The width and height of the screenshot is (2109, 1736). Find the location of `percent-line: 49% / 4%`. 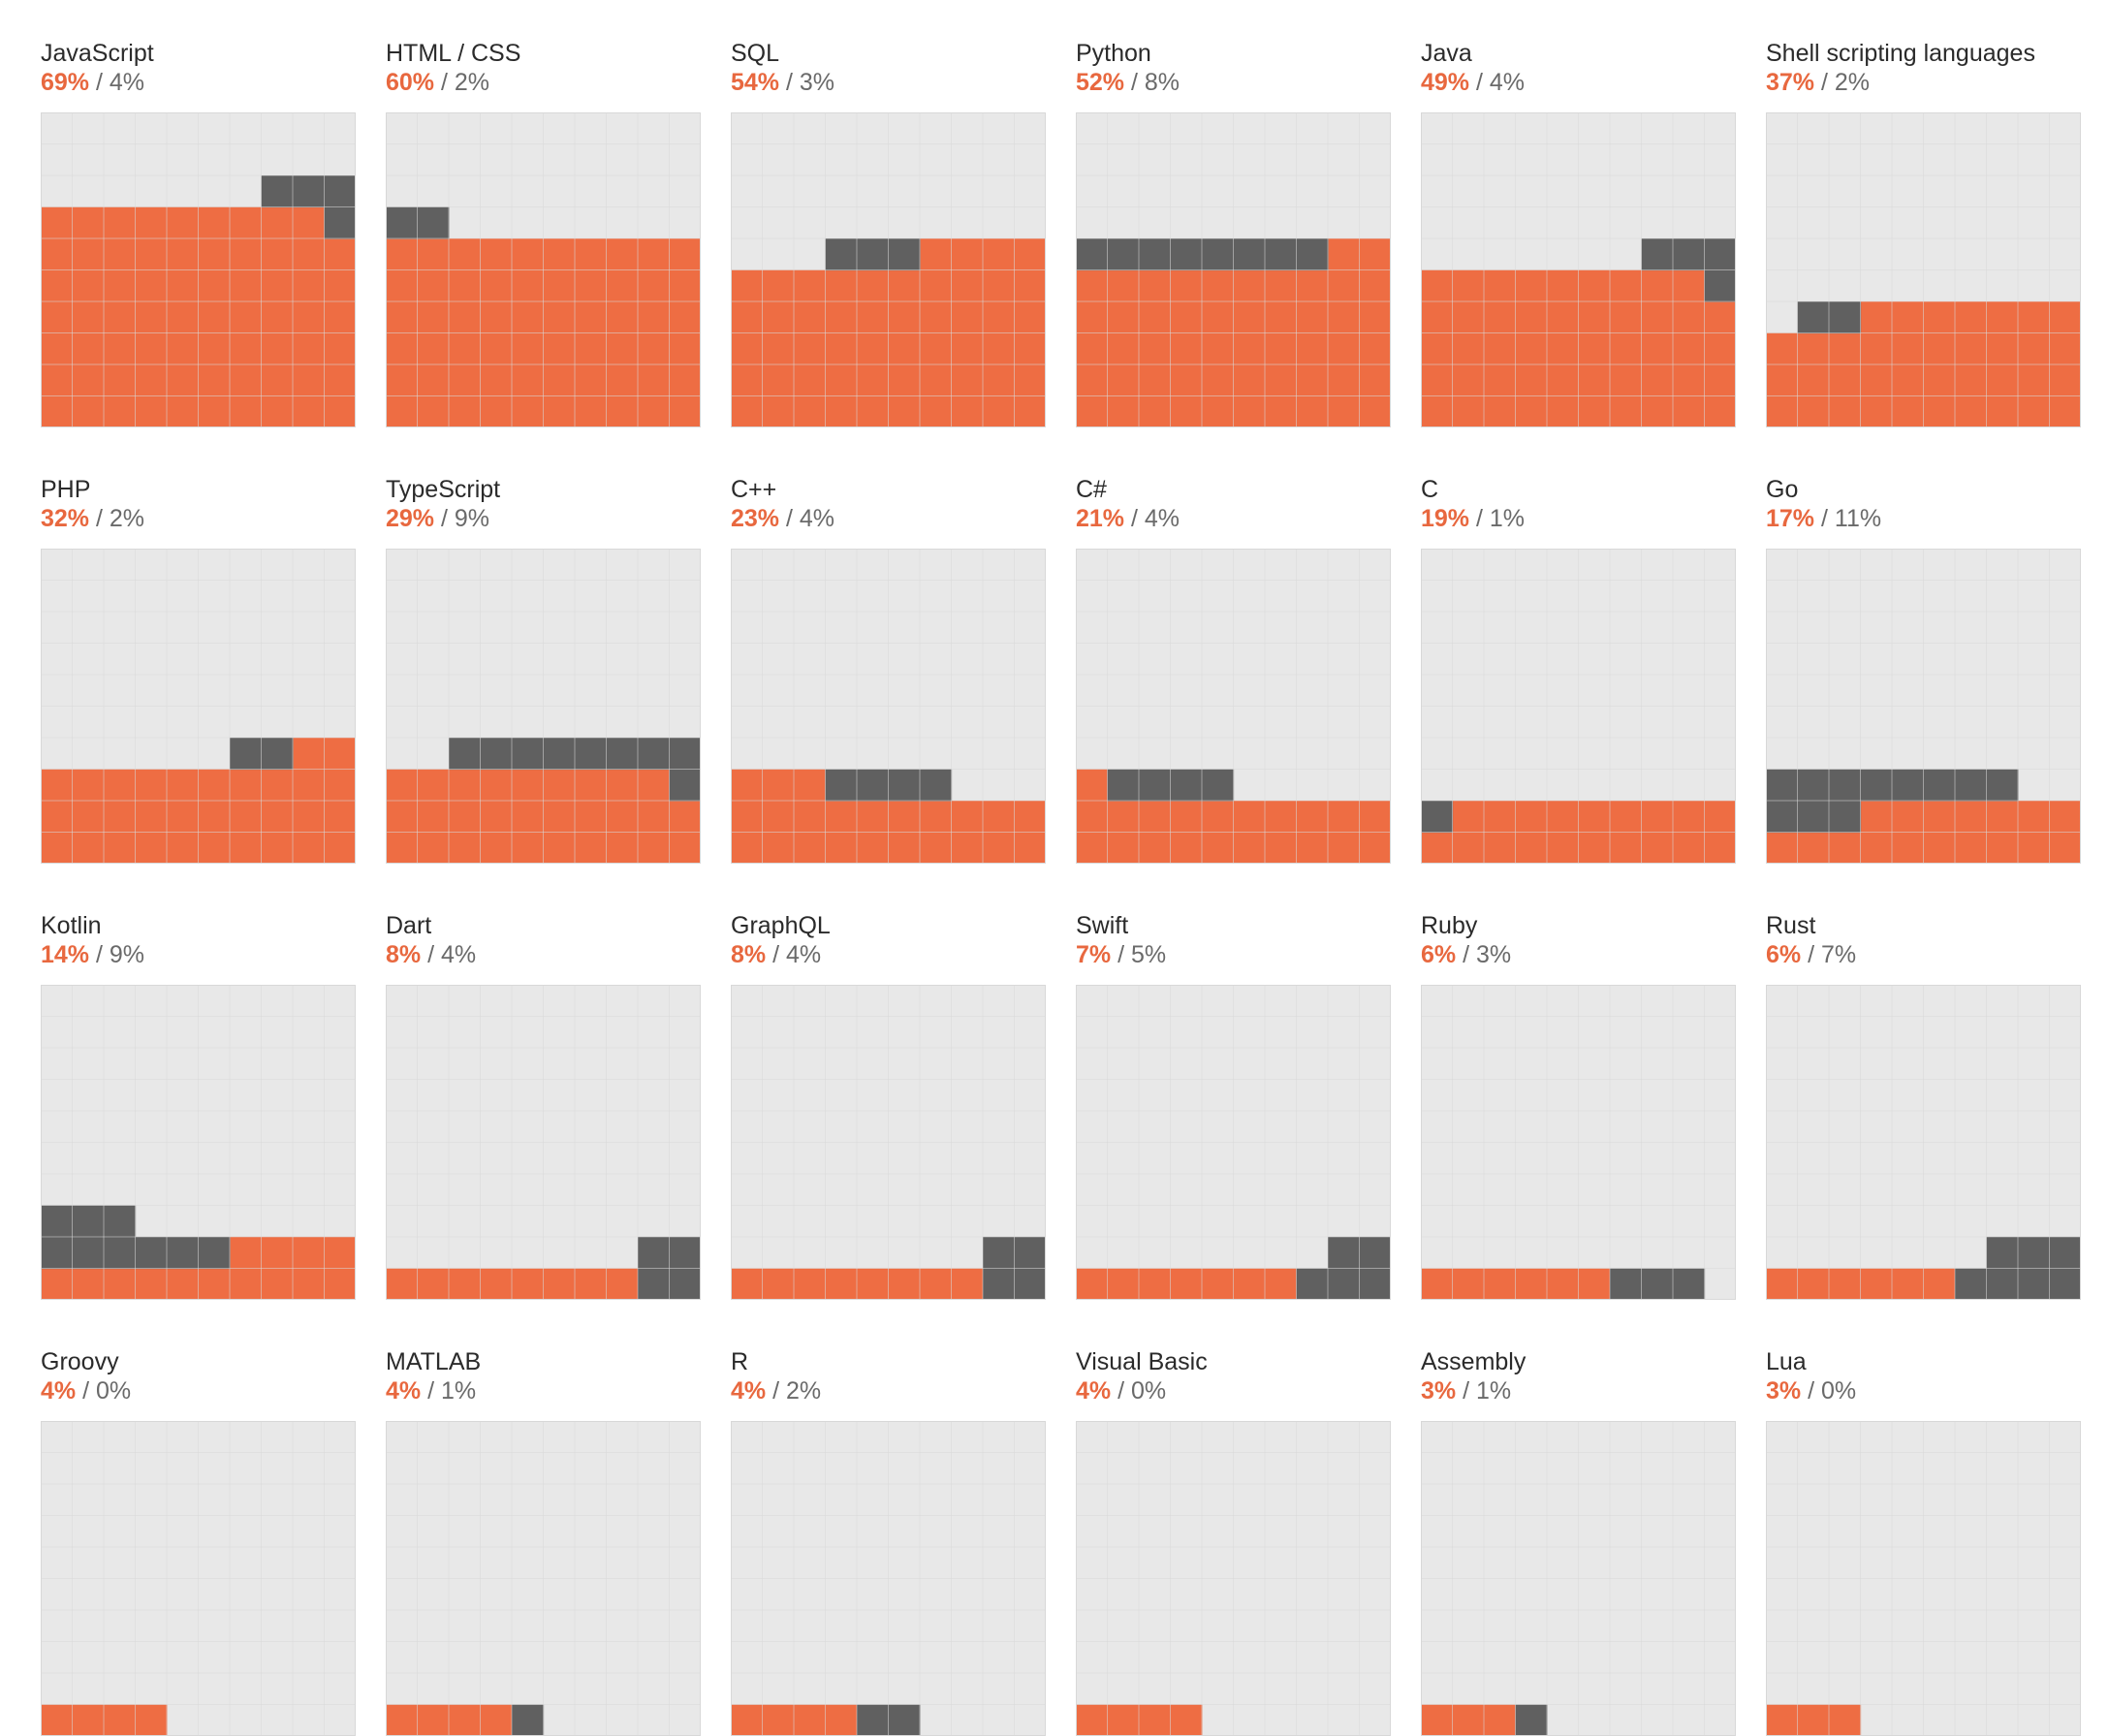

percent-line: 49% / 4% is located at coordinates (1473, 82).